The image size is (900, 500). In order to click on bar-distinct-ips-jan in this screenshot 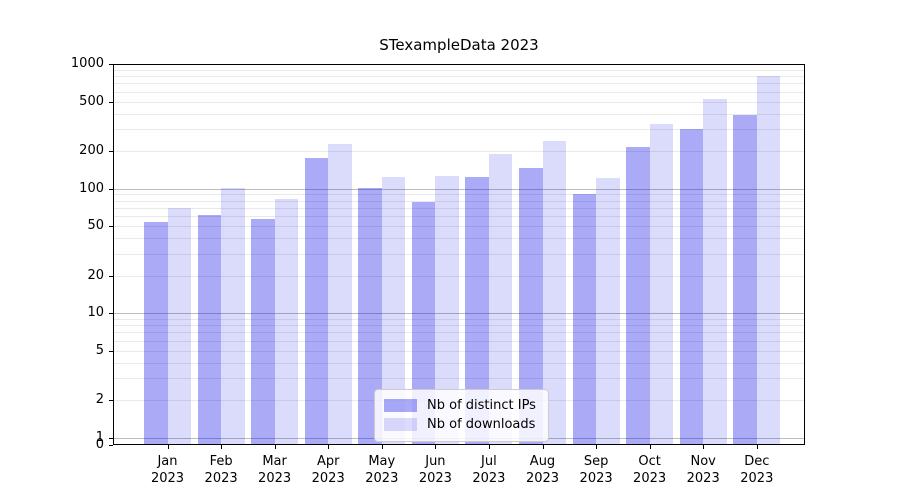, I will do `click(156, 333)`.